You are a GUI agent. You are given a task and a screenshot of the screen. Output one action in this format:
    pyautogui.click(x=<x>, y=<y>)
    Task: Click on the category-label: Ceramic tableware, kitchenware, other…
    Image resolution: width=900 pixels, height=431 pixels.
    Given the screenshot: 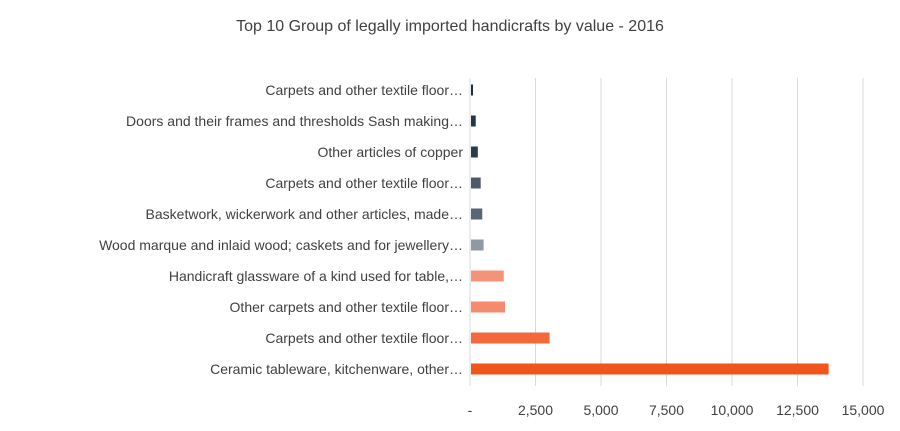 What is the action you would take?
    pyautogui.click(x=336, y=369)
    